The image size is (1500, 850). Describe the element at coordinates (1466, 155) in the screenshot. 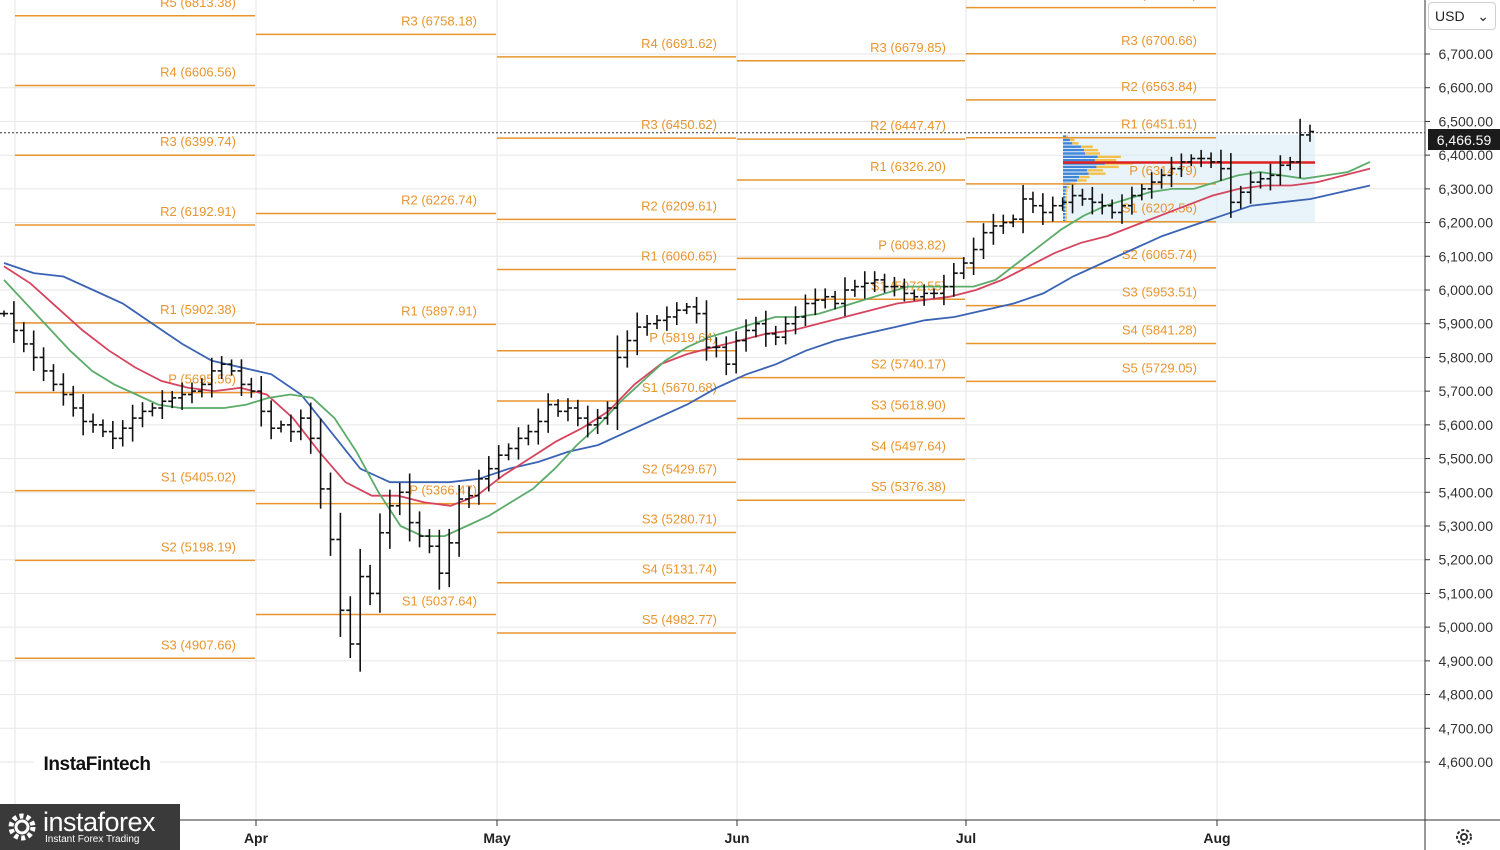

I see `y-tick-label: 6,400.00` at that location.